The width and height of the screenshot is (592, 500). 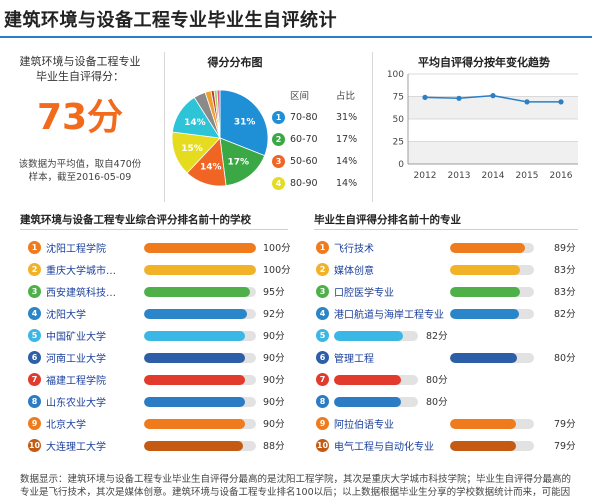 What do you see at coordinates (80, 69) in the screenshot?
I see `score-label: 建筑环境与设备工程专业 毕业生自评得分：` at bounding box center [80, 69].